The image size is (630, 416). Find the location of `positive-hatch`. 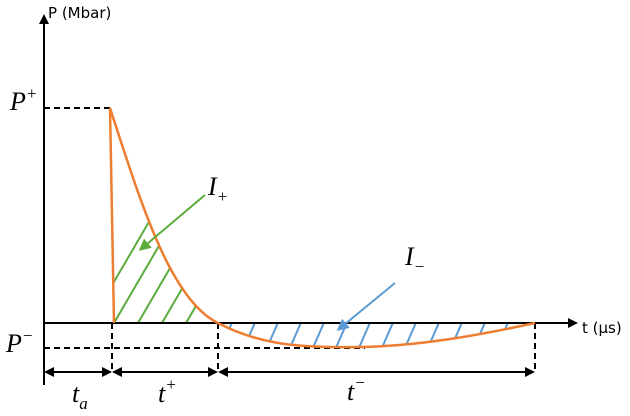

positive-hatch is located at coordinates (165, 215).